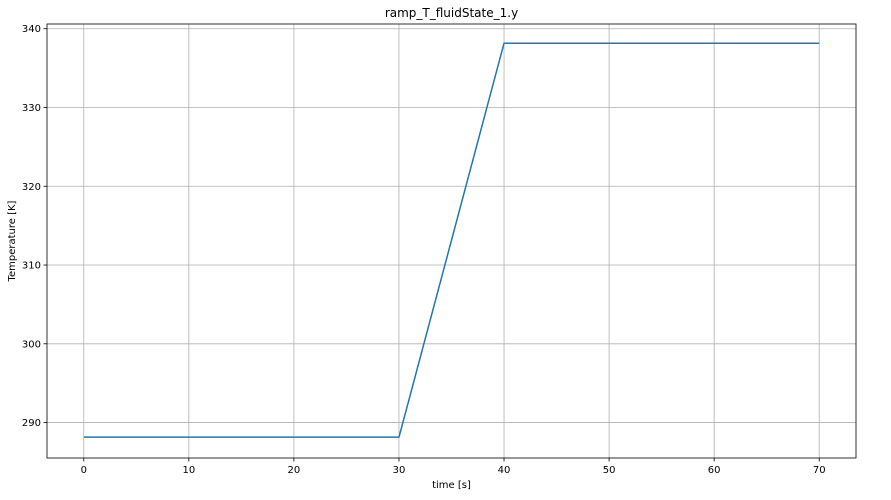  I want to click on x-tick-label: 70, so click(819, 470).